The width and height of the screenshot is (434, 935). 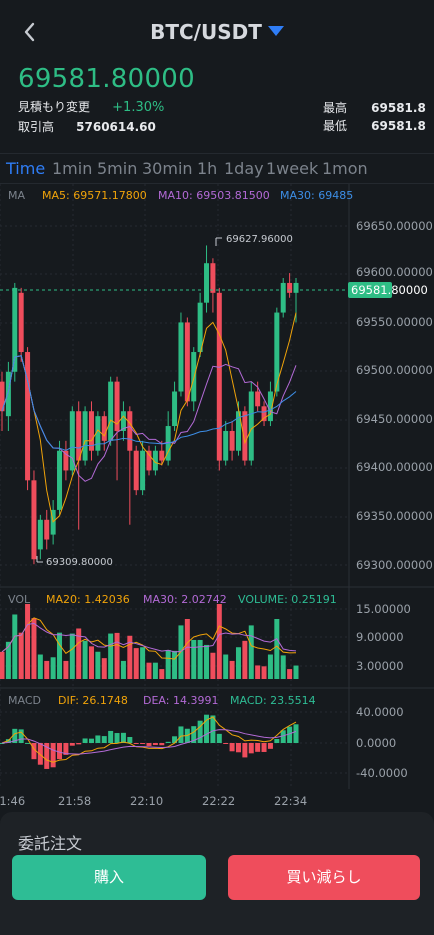 I want to click on high-row: 最高 69581.8, so click(x=374, y=107).